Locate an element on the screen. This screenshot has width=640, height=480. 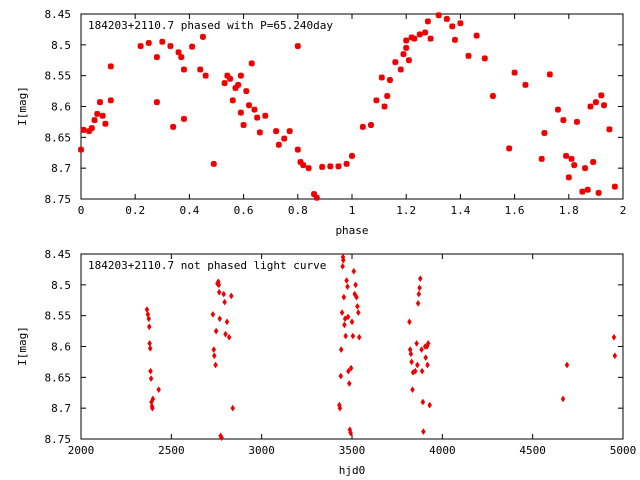
y-tick-label: 8.65 is located at coordinates (58, 137).